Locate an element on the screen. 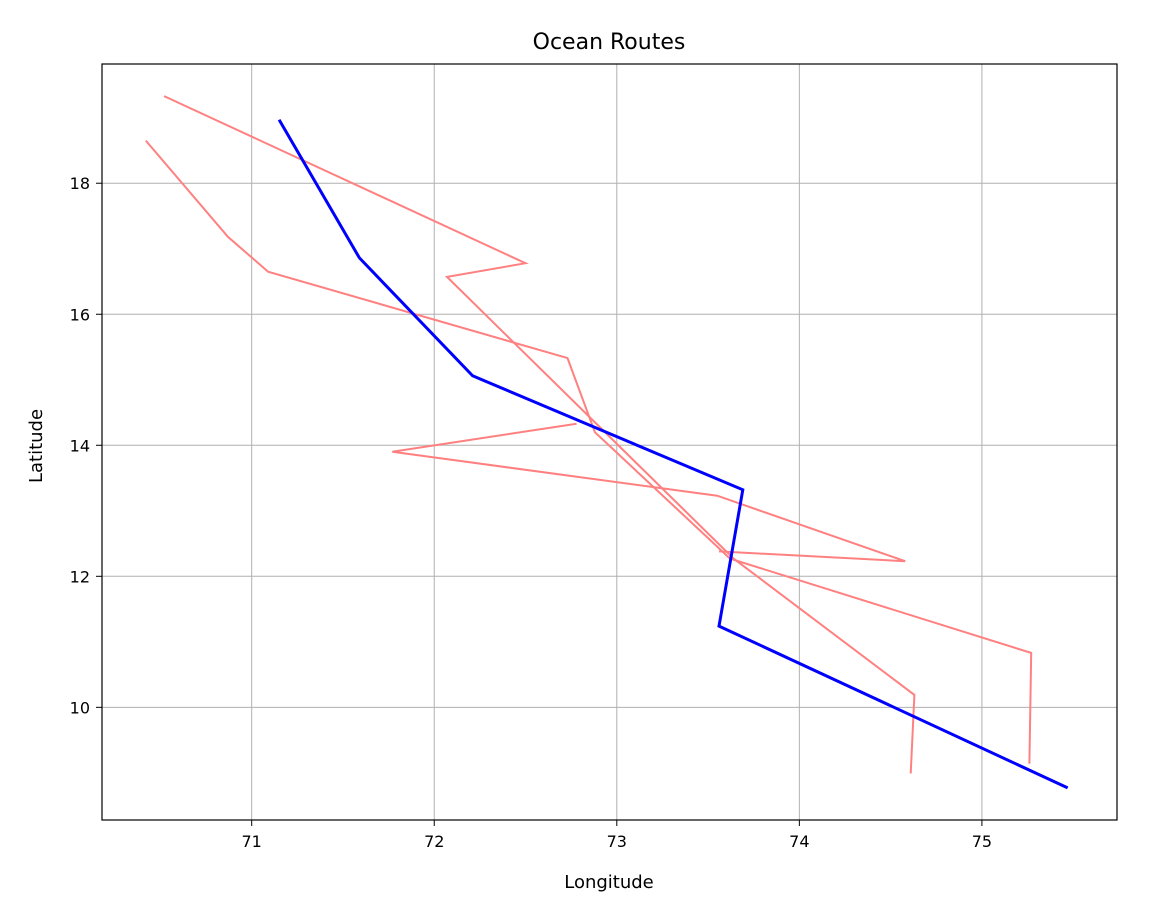 The image size is (1170, 914). x-tick-label: 71 is located at coordinates (252, 841).